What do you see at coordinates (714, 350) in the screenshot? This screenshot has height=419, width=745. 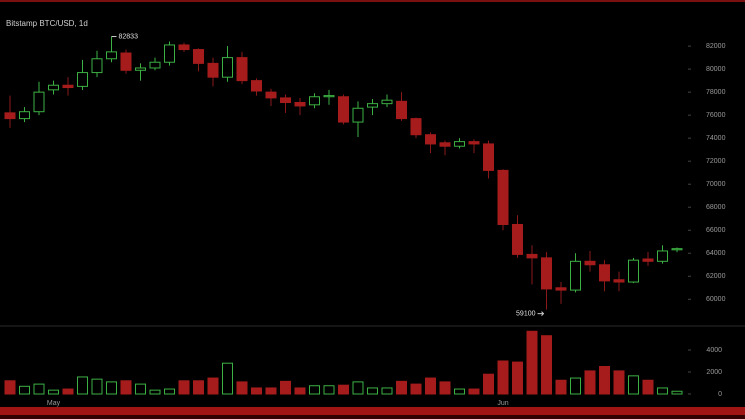 I see `volume-tick-label: 4000` at bounding box center [714, 350].